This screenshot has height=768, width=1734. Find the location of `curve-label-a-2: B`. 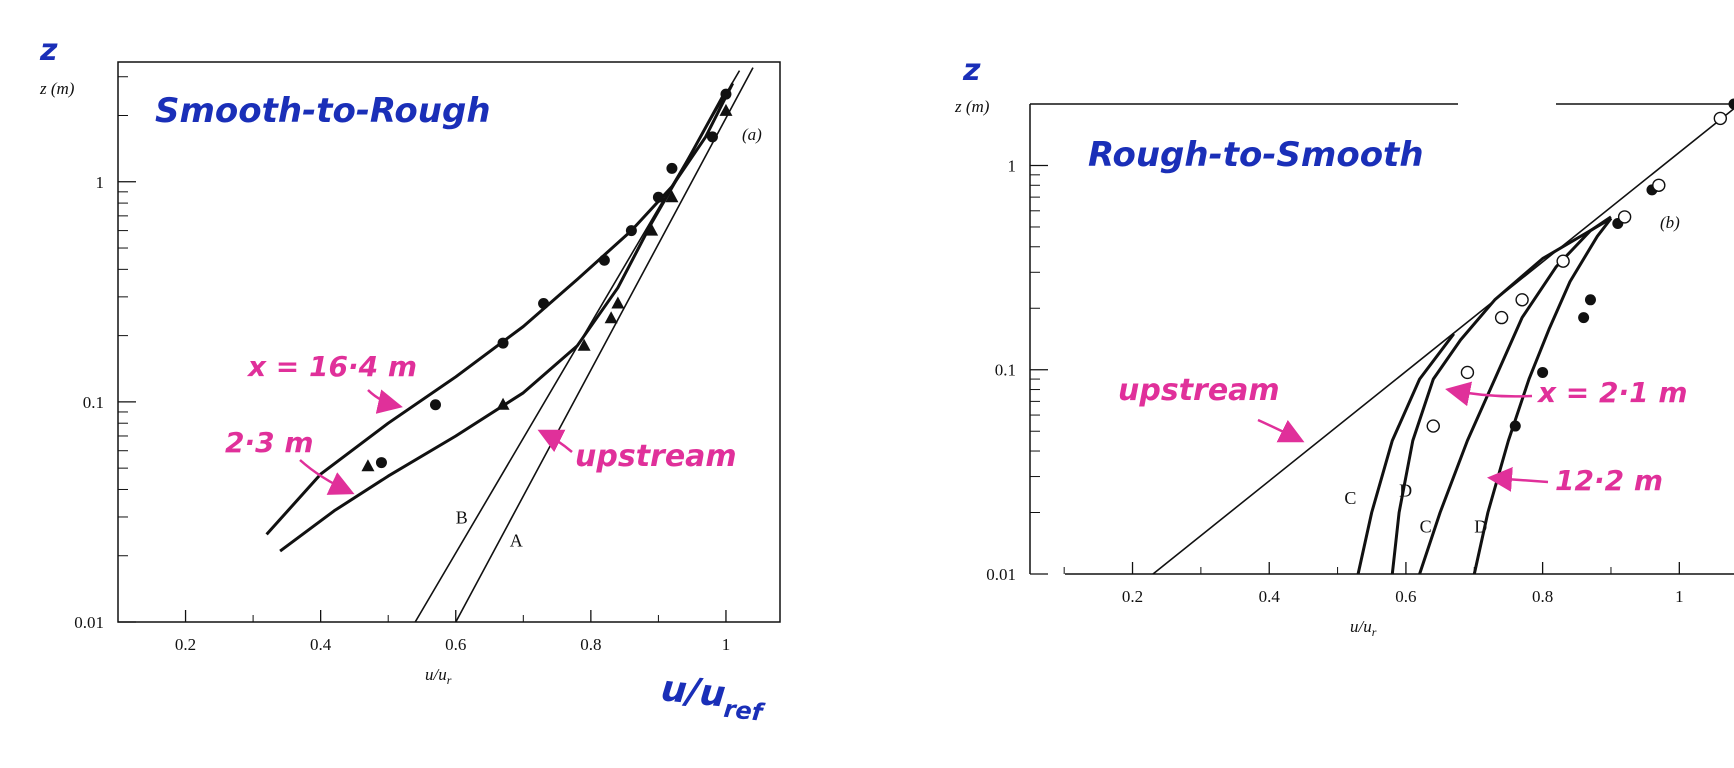

curve-label-a-2: B is located at coordinates (462, 518).